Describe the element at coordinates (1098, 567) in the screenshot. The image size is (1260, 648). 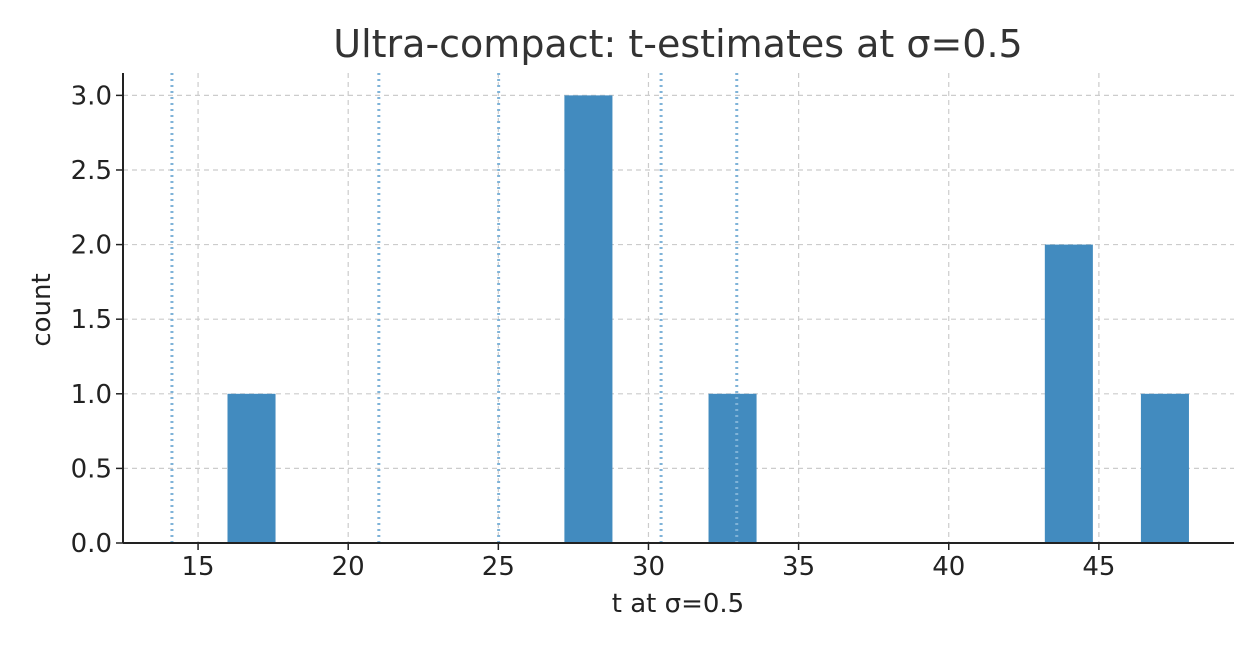
I see `x-tick-label: 45` at that location.